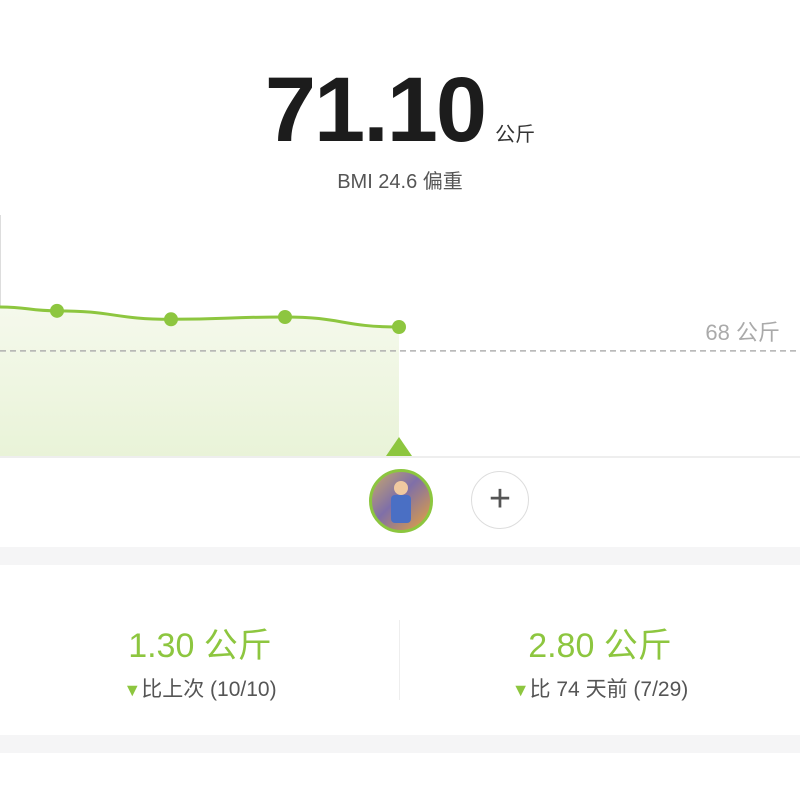 This screenshot has height=788, width=800. What do you see at coordinates (399, 446) in the screenshot?
I see `selected-marker-icon` at bounding box center [399, 446].